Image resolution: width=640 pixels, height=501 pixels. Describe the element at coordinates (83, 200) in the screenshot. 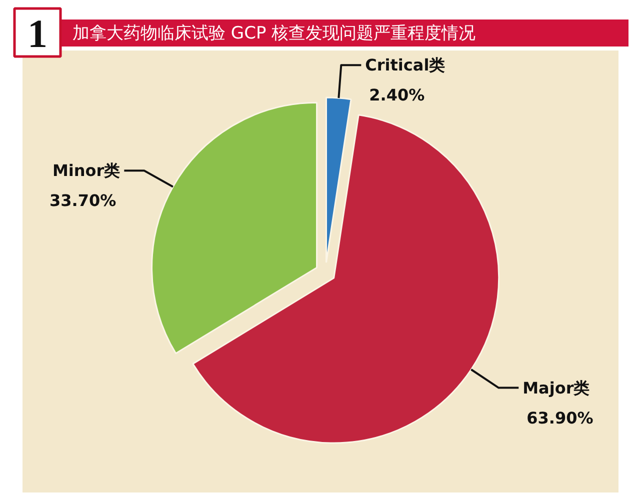

I see `data-label: 33.70%` at that location.